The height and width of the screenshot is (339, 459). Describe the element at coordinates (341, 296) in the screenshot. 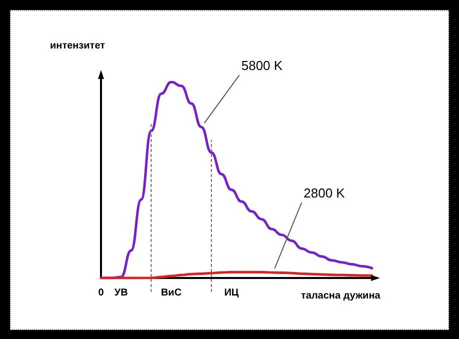

I see `x-axis-title: таласна дужина` at that location.